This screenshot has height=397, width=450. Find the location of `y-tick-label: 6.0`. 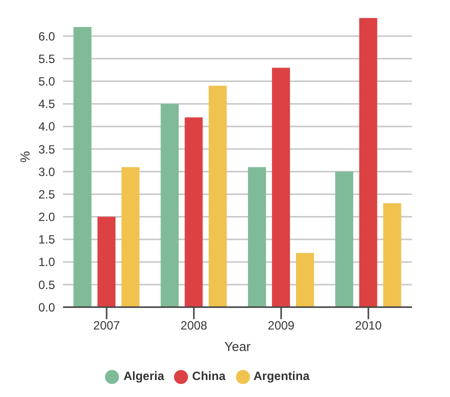

y-tick-label: 6.0 is located at coordinates (47, 36).